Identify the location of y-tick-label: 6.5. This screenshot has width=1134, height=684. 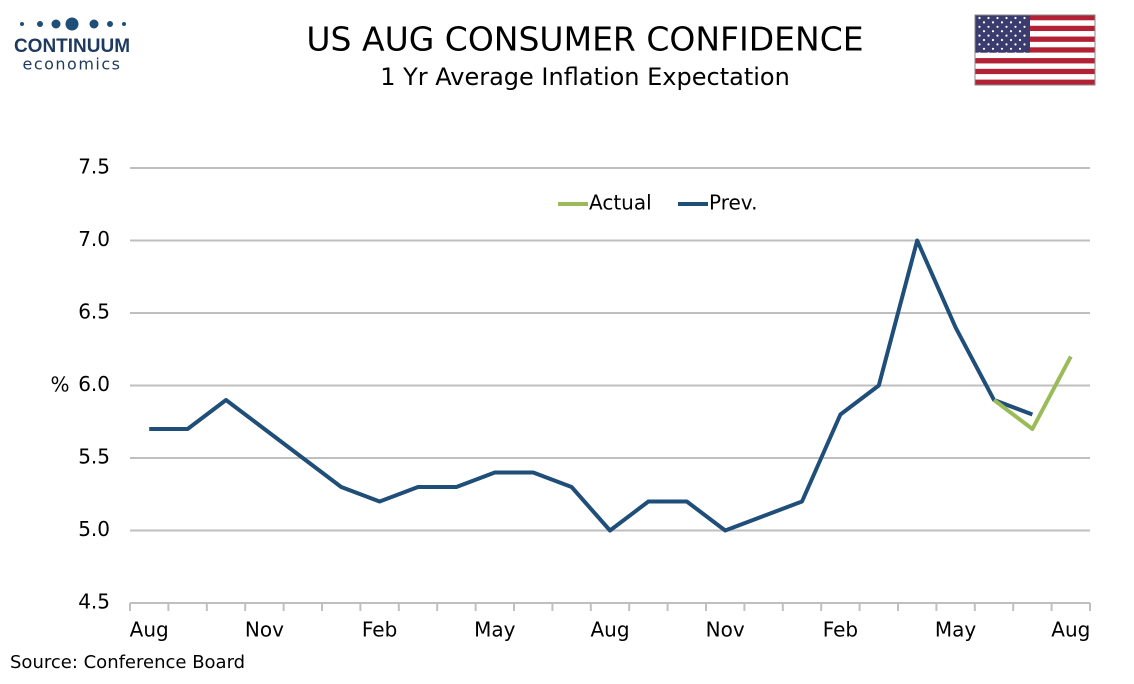
(94, 312).